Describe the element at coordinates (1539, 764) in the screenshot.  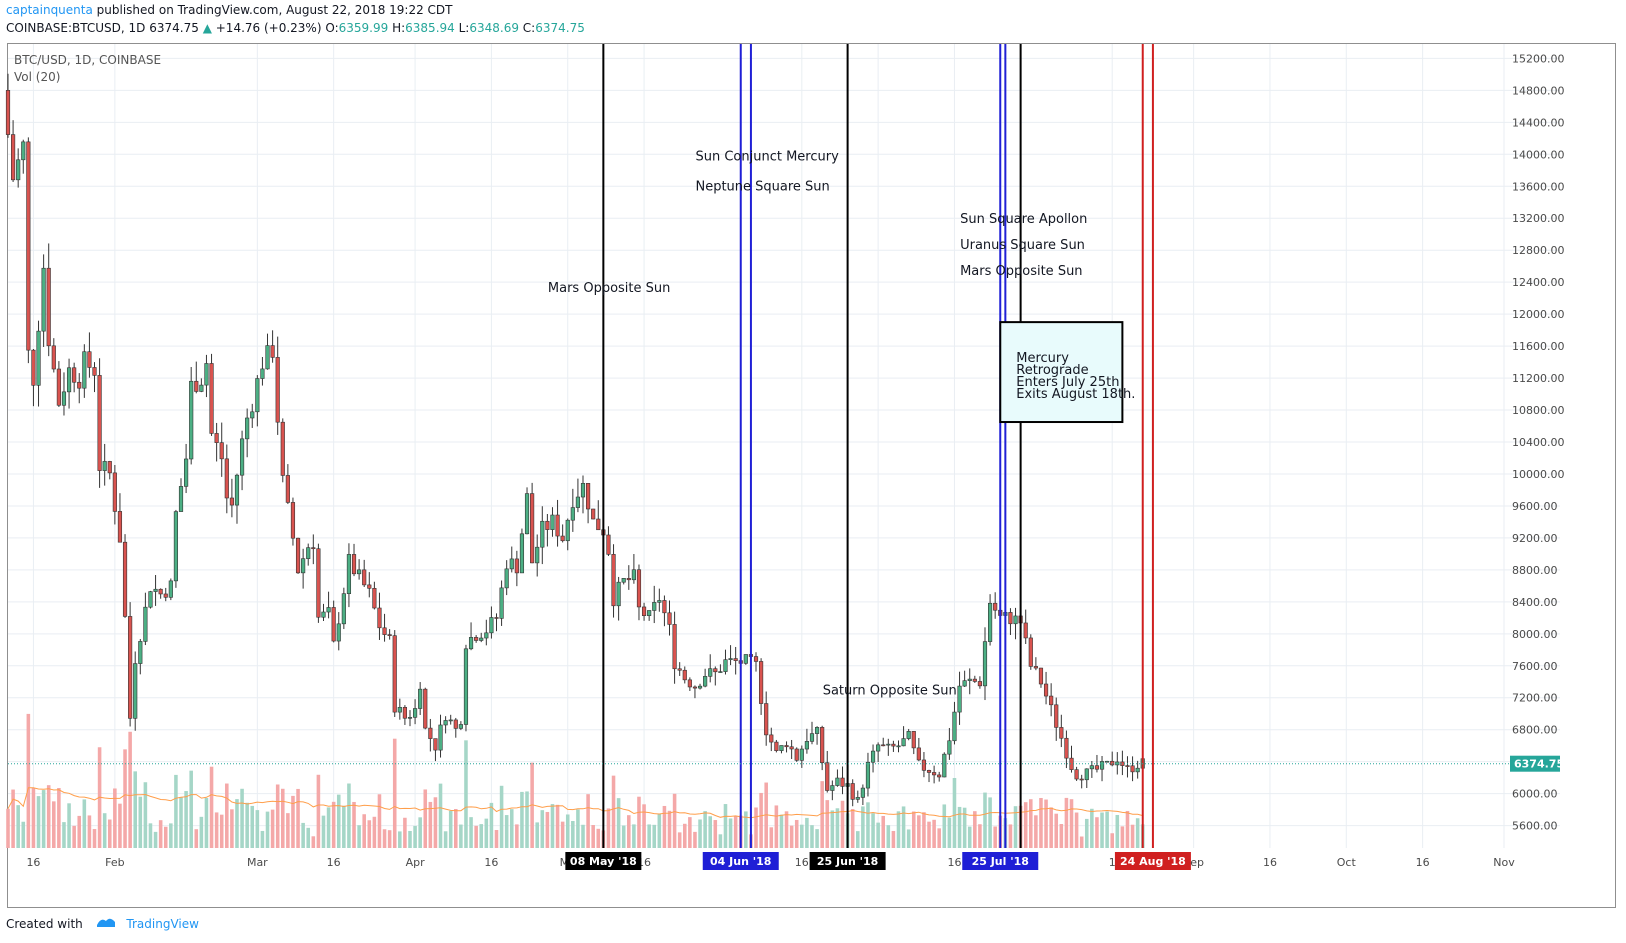
I see `last-price-label: 6374.75` at that location.